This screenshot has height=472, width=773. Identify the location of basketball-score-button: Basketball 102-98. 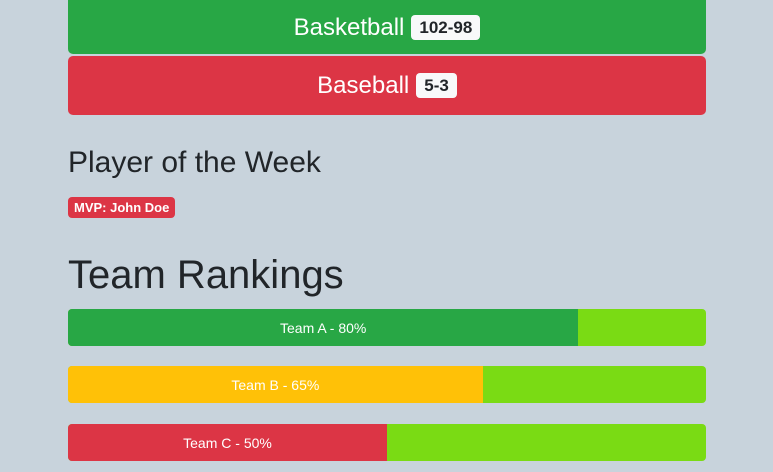
(387, 27).